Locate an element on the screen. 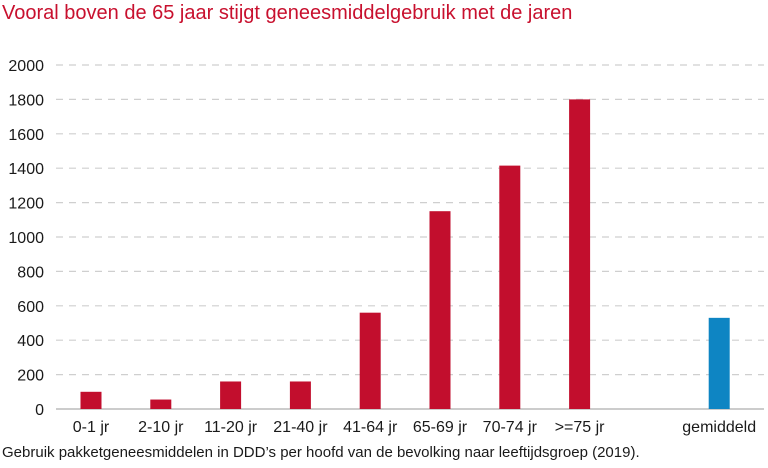 The image size is (768, 468). x-tick-label: 41-64 jr is located at coordinates (370, 427).